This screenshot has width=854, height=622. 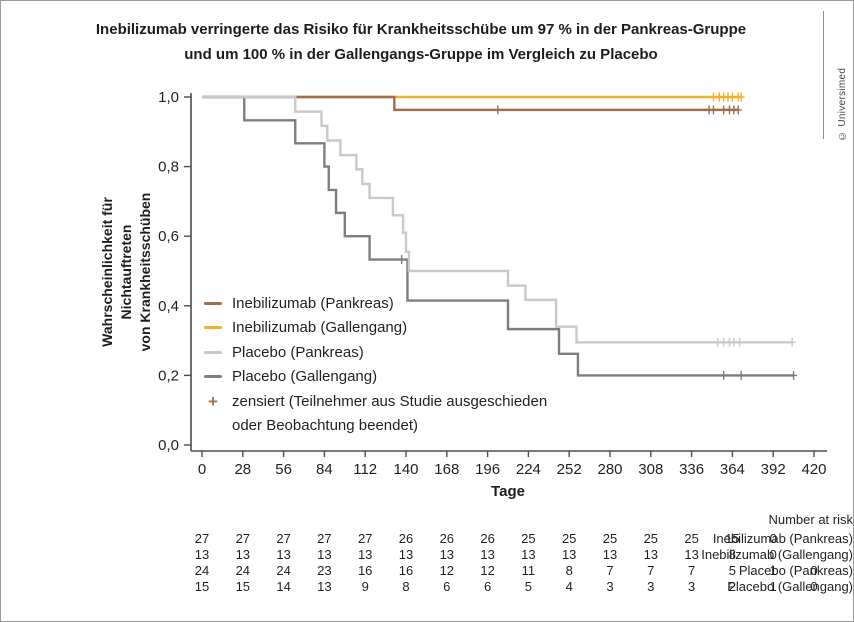 What do you see at coordinates (732, 570) in the screenshot?
I see `risk-value: 5` at bounding box center [732, 570].